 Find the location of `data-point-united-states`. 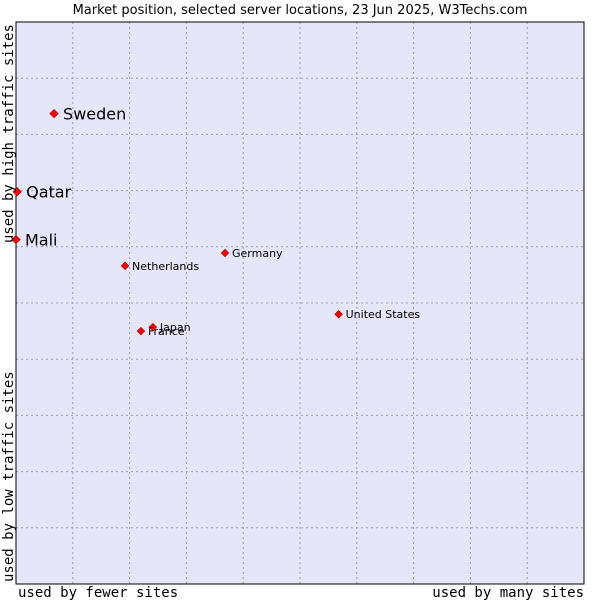

data-point-united-states is located at coordinates (338, 314).